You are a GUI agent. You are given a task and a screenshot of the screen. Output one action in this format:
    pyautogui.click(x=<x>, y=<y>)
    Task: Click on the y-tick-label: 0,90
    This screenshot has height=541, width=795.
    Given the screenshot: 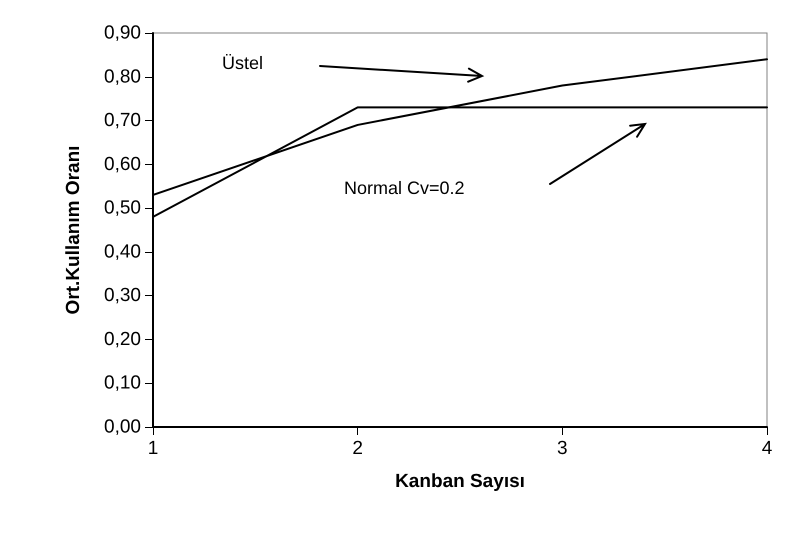 What is the action you would take?
    pyautogui.click(x=122, y=33)
    